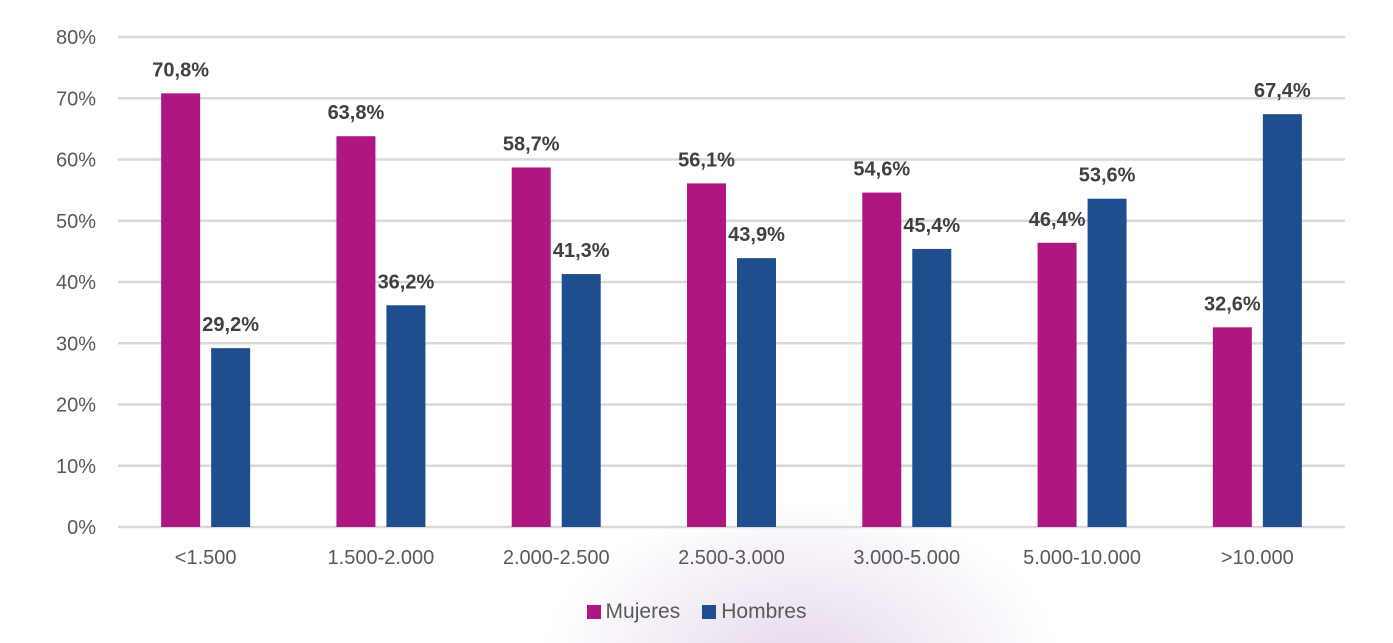  What do you see at coordinates (76, 222) in the screenshot?
I see `y-tick-label: 50%` at bounding box center [76, 222].